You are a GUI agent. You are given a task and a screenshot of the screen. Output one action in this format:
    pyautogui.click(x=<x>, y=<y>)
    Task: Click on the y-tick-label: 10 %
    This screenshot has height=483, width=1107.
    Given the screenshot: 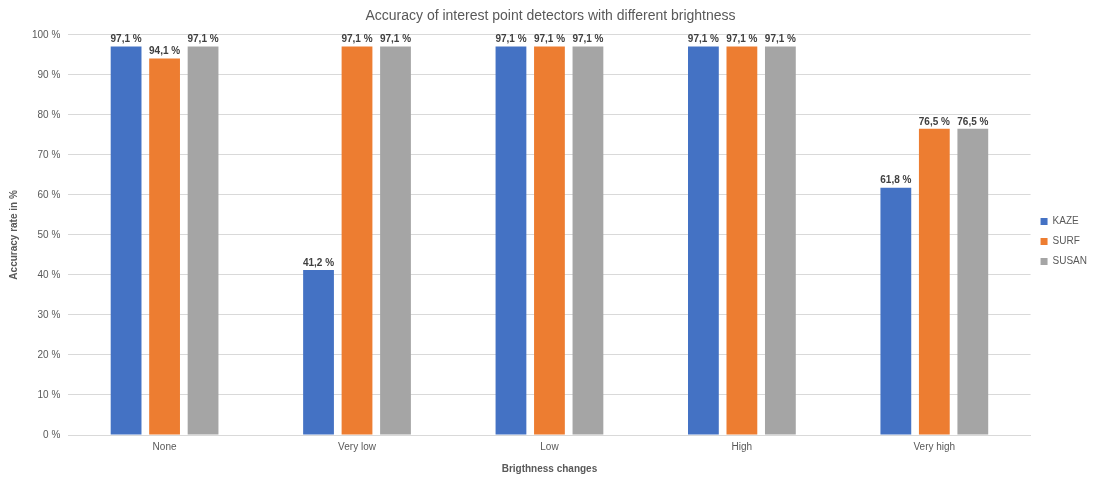 What is the action you would take?
    pyautogui.click(x=49, y=394)
    